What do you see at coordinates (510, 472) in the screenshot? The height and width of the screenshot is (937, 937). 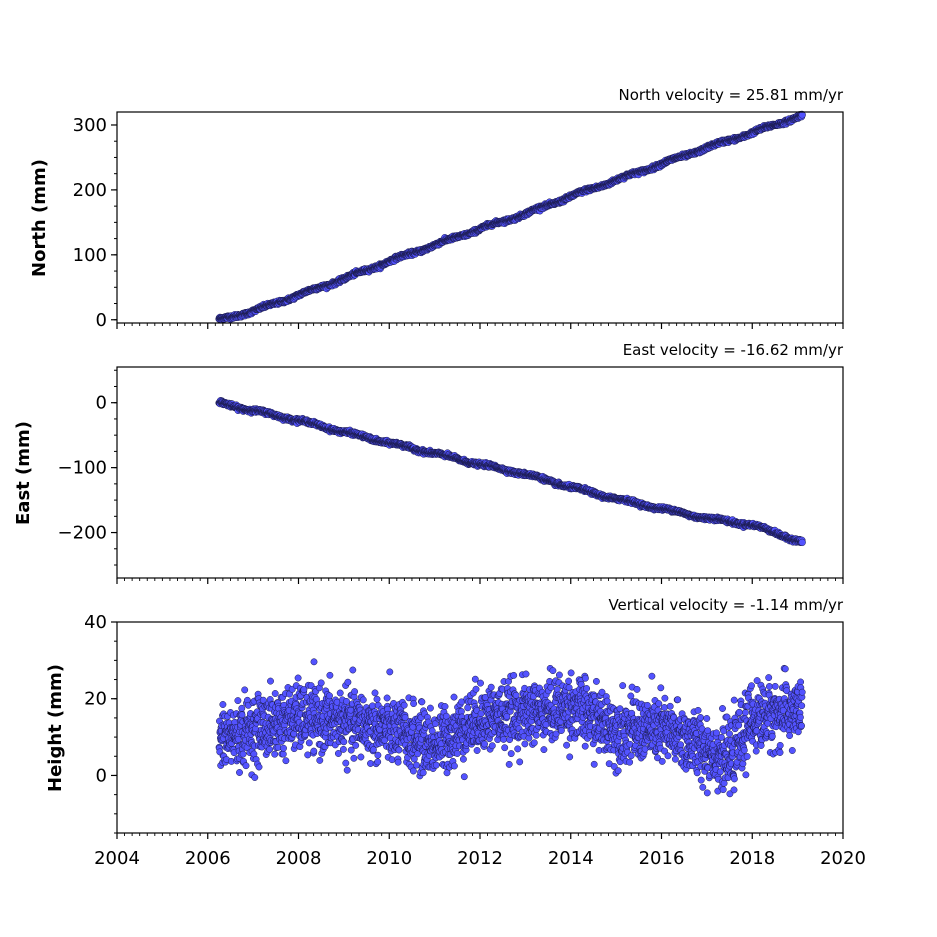 I see `east-data-points` at bounding box center [510, 472].